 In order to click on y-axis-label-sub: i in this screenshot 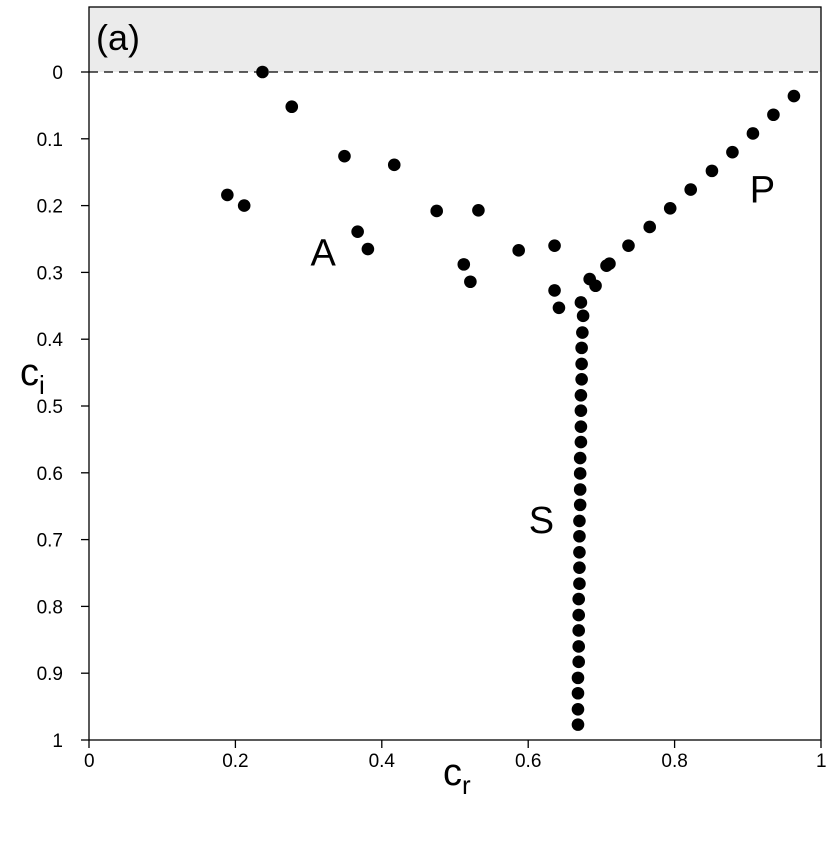, I will do `click(42, 385)`.